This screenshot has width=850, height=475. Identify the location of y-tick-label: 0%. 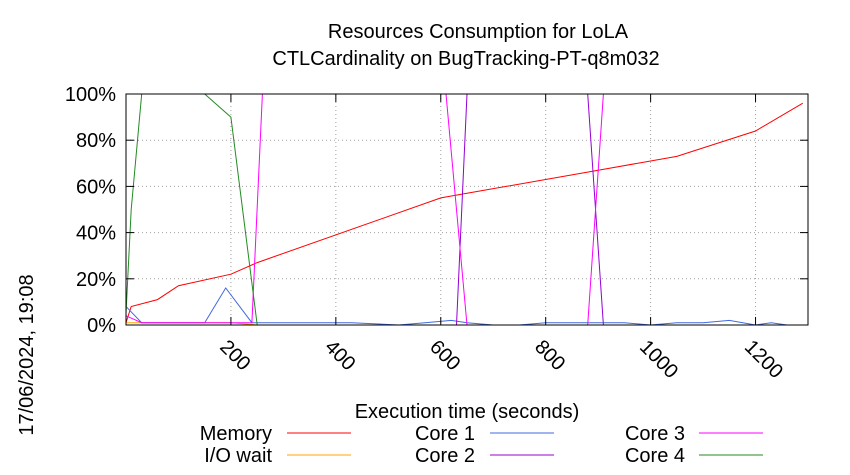
(101, 326).